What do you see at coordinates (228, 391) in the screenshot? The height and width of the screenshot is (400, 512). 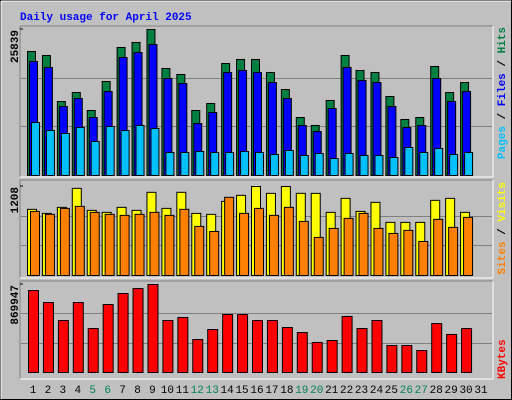 I see `x-tick-label: 14` at bounding box center [228, 391].